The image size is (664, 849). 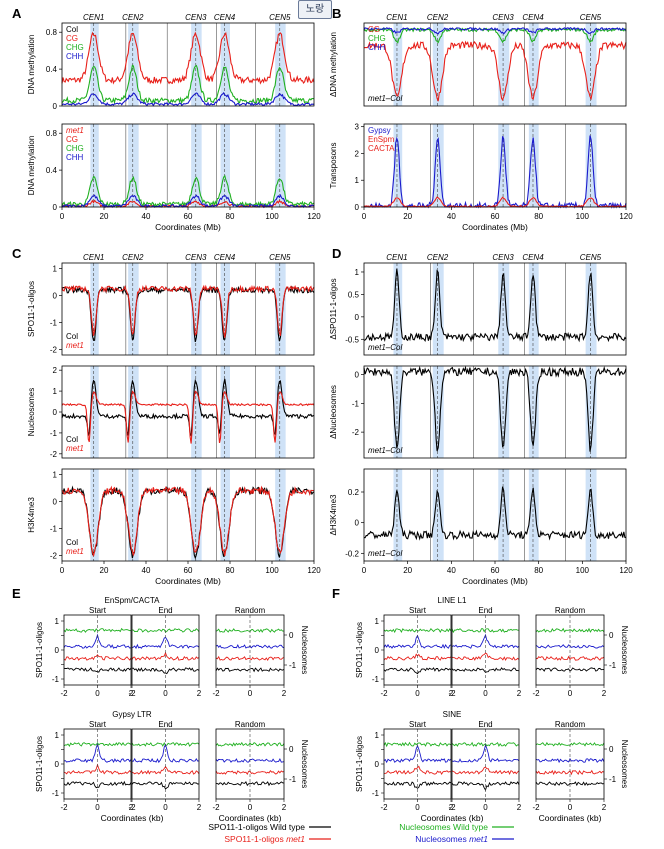 I want to click on y-tick-label: 0.4, so click(x=52, y=170).